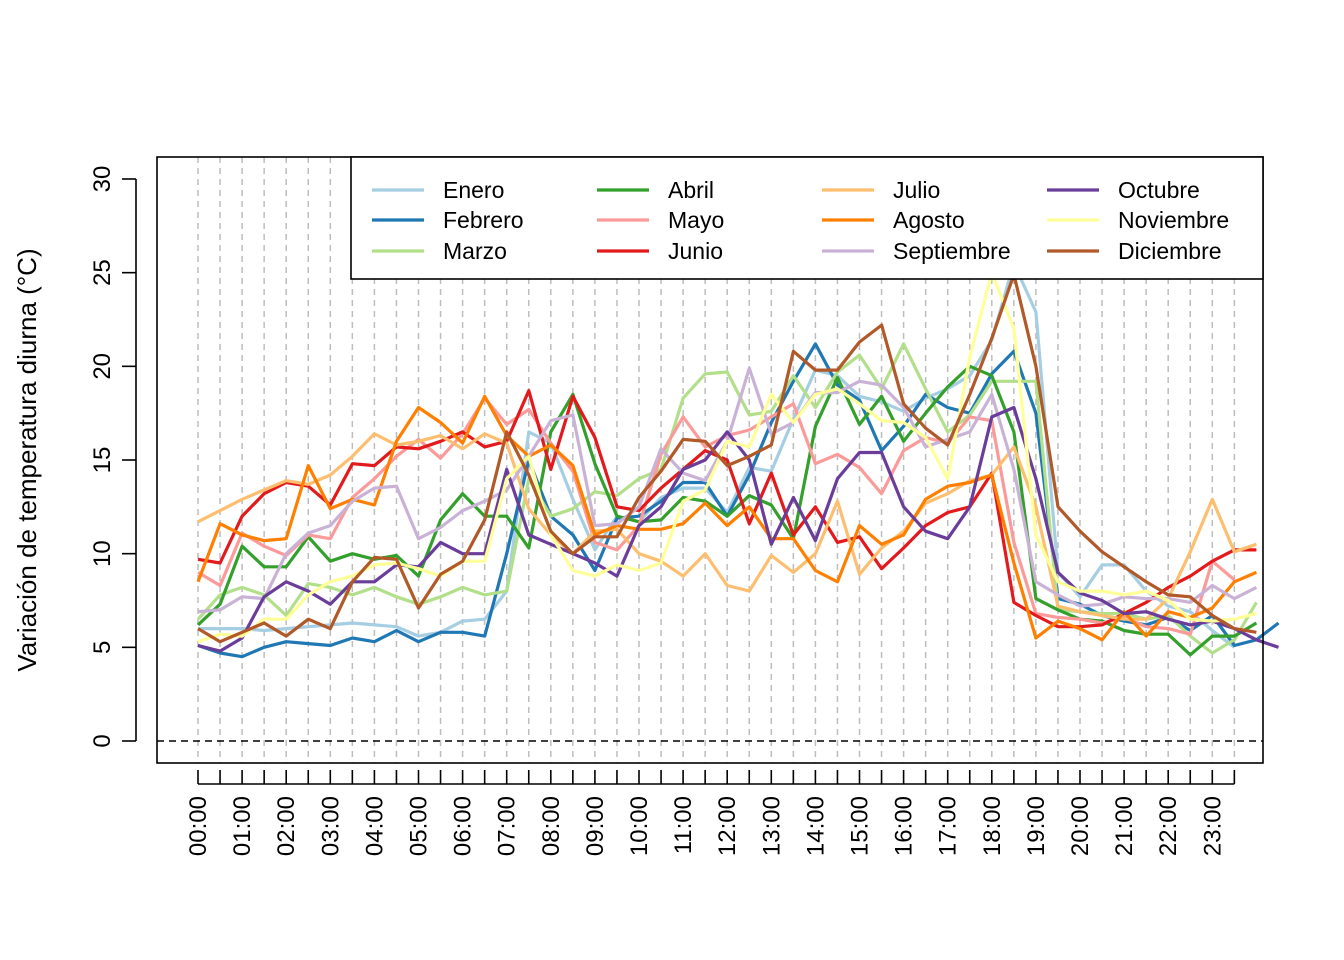  Describe the element at coordinates (507, 826) in the screenshot. I see `x-tick-label: 07:00` at that location.